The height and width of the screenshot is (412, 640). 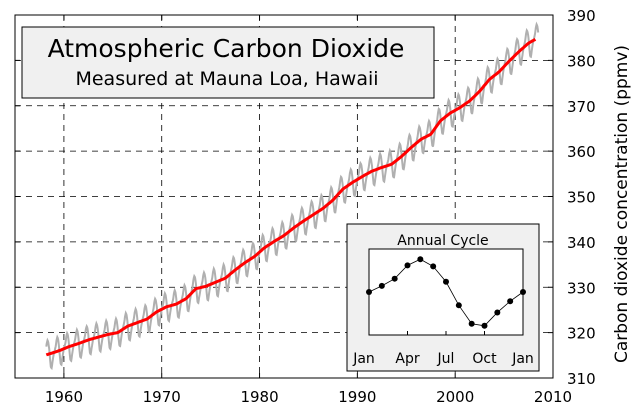 I want to click on y-tick-label: 350, so click(x=581, y=198).